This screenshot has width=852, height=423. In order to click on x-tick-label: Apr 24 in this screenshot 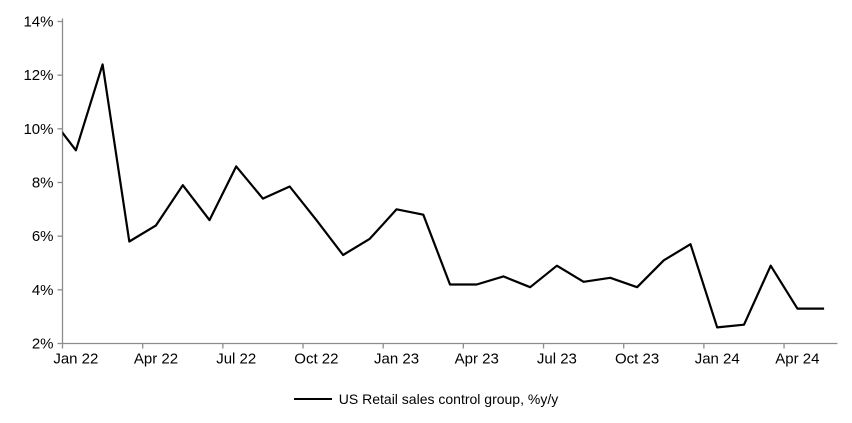, I will do `click(797, 359)`.